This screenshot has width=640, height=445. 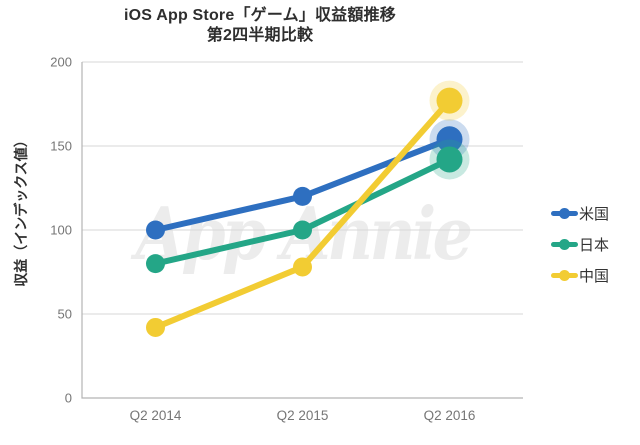 I want to click on x-tick-label-2: Q2 2016, so click(x=450, y=415).